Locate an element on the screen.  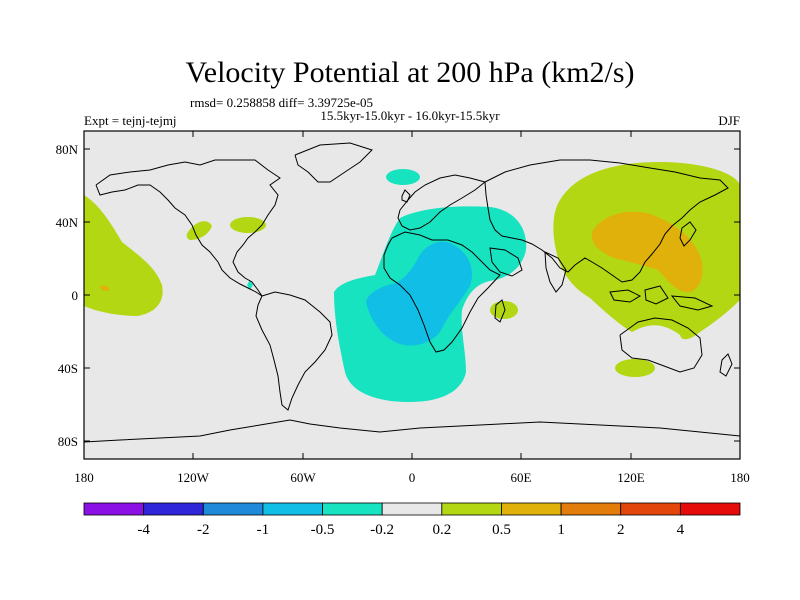
lon-tick-60e: 60E is located at coordinates (521, 477).